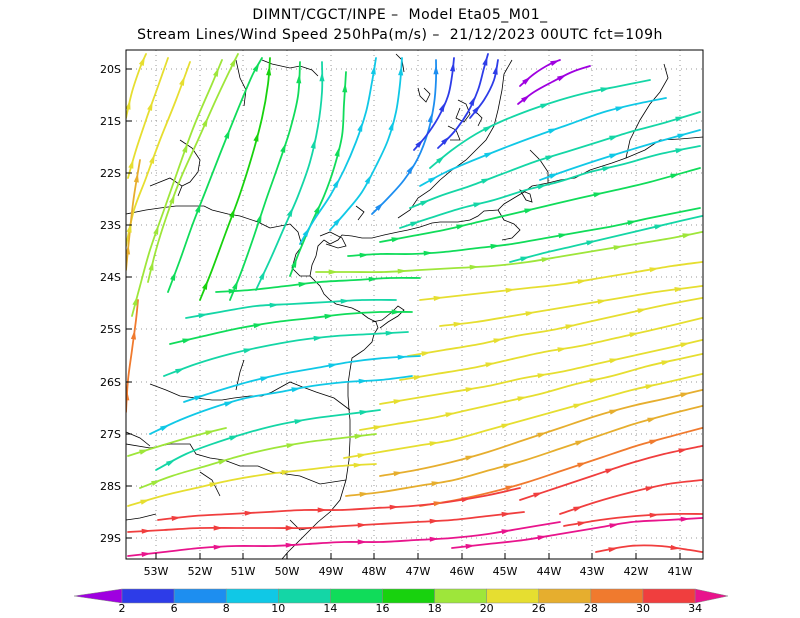 Image resolution: width=800 pixels, height=618 pixels. Describe the element at coordinates (110, 69) in the screenshot. I see `lat-tick-label: 20S` at that location.